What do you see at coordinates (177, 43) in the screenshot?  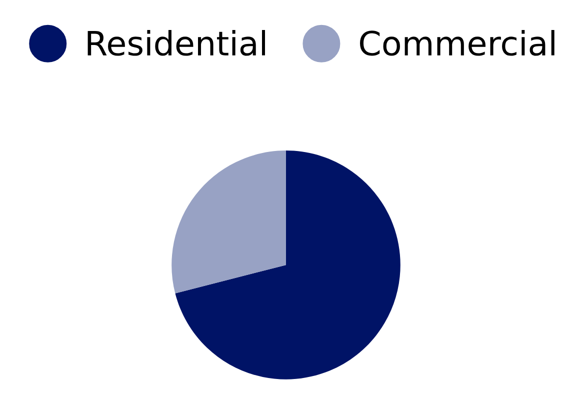 I see `legend-label: Residential` at bounding box center [177, 43].